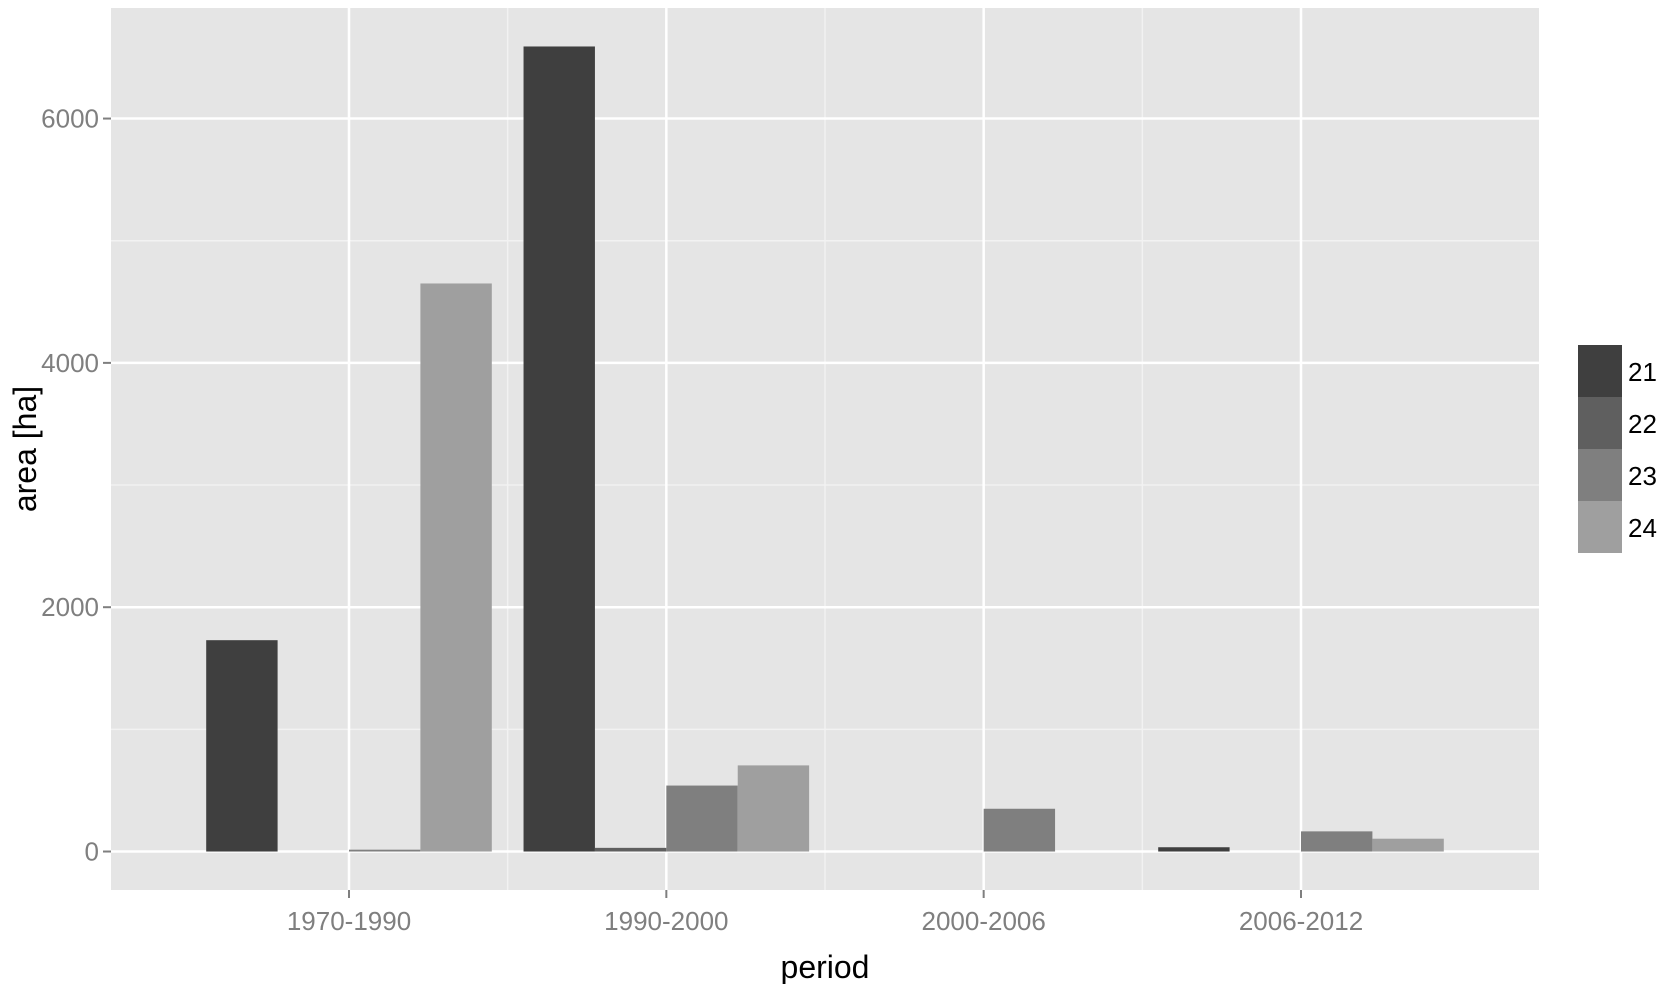  What do you see at coordinates (76, 485) in the screenshot?
I see `y-axis: 0 2000 4000 6000` at bounding box center [76, 485].